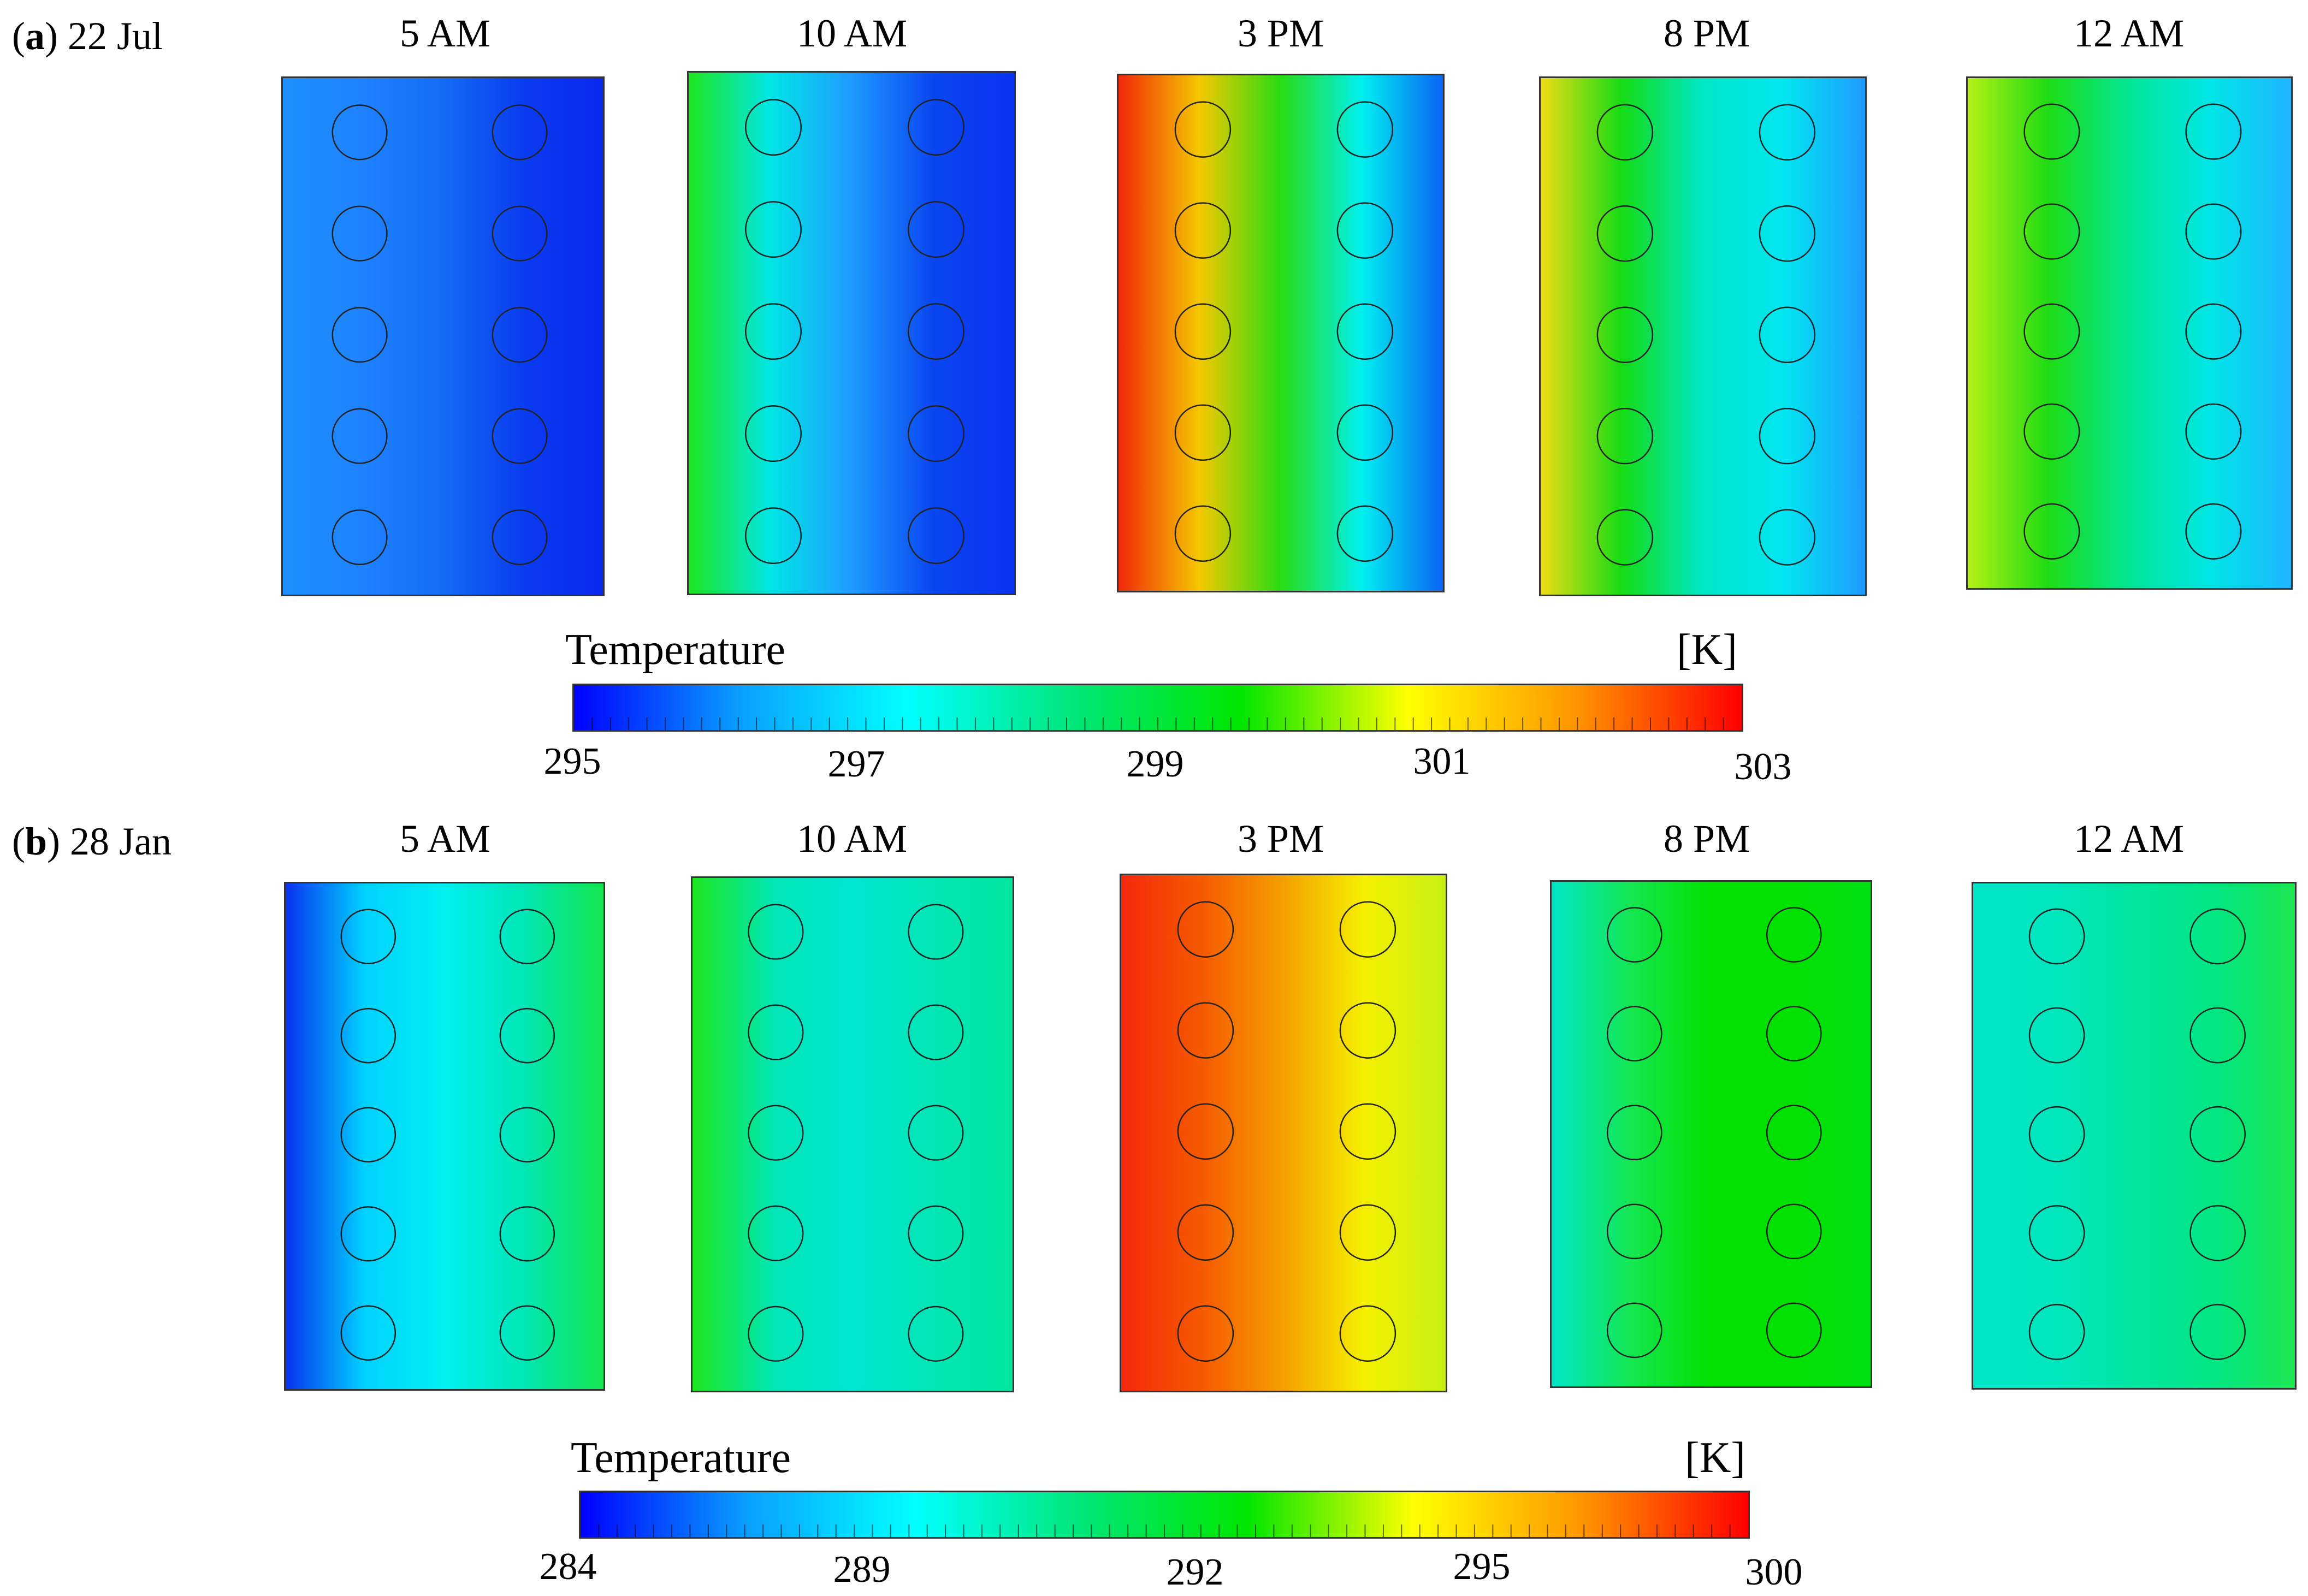 This screenshot has width=2308, height=1596. I want to click on row-b-date: 28 Jan, so click(121, 842).